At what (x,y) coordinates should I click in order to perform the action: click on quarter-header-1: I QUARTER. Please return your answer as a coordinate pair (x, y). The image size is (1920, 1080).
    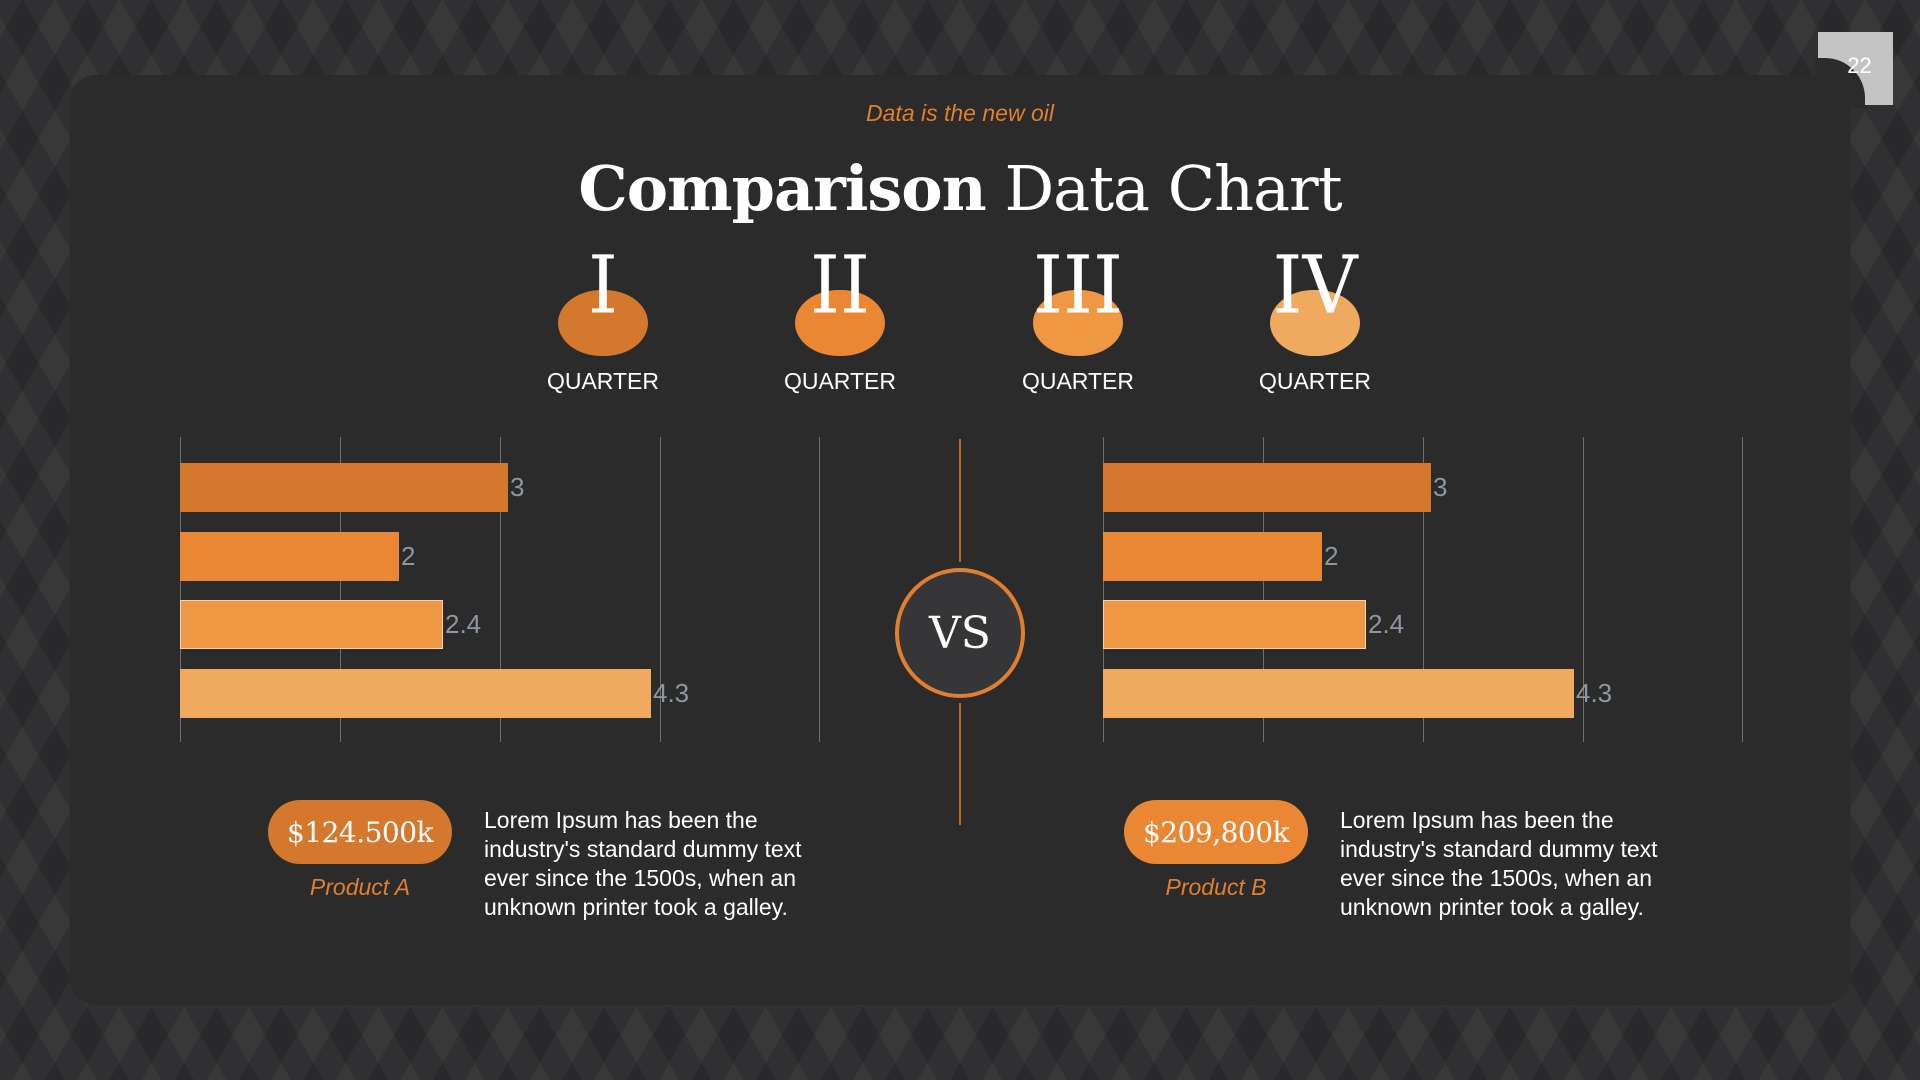
    Looking at the image, I should click on (603, 318).